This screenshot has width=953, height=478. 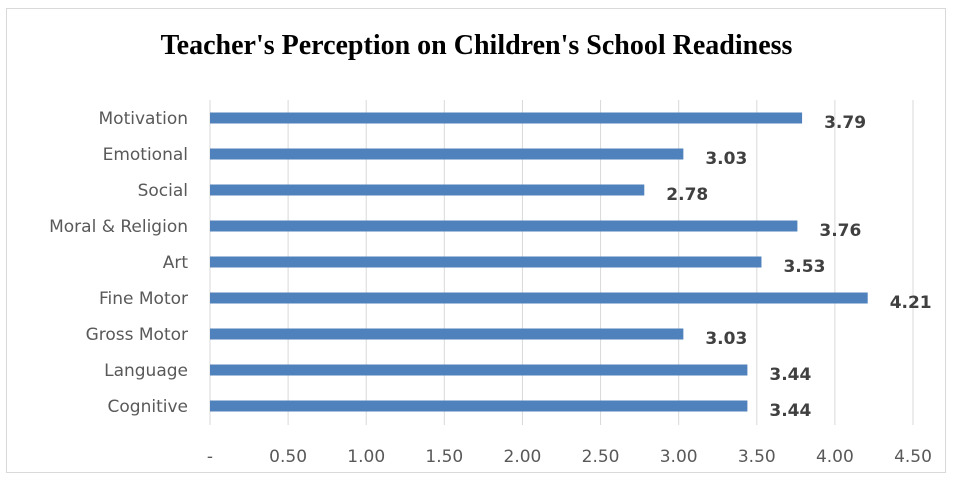 I want to click on x-tick-label: 4.50, so click(x=913, y=457).